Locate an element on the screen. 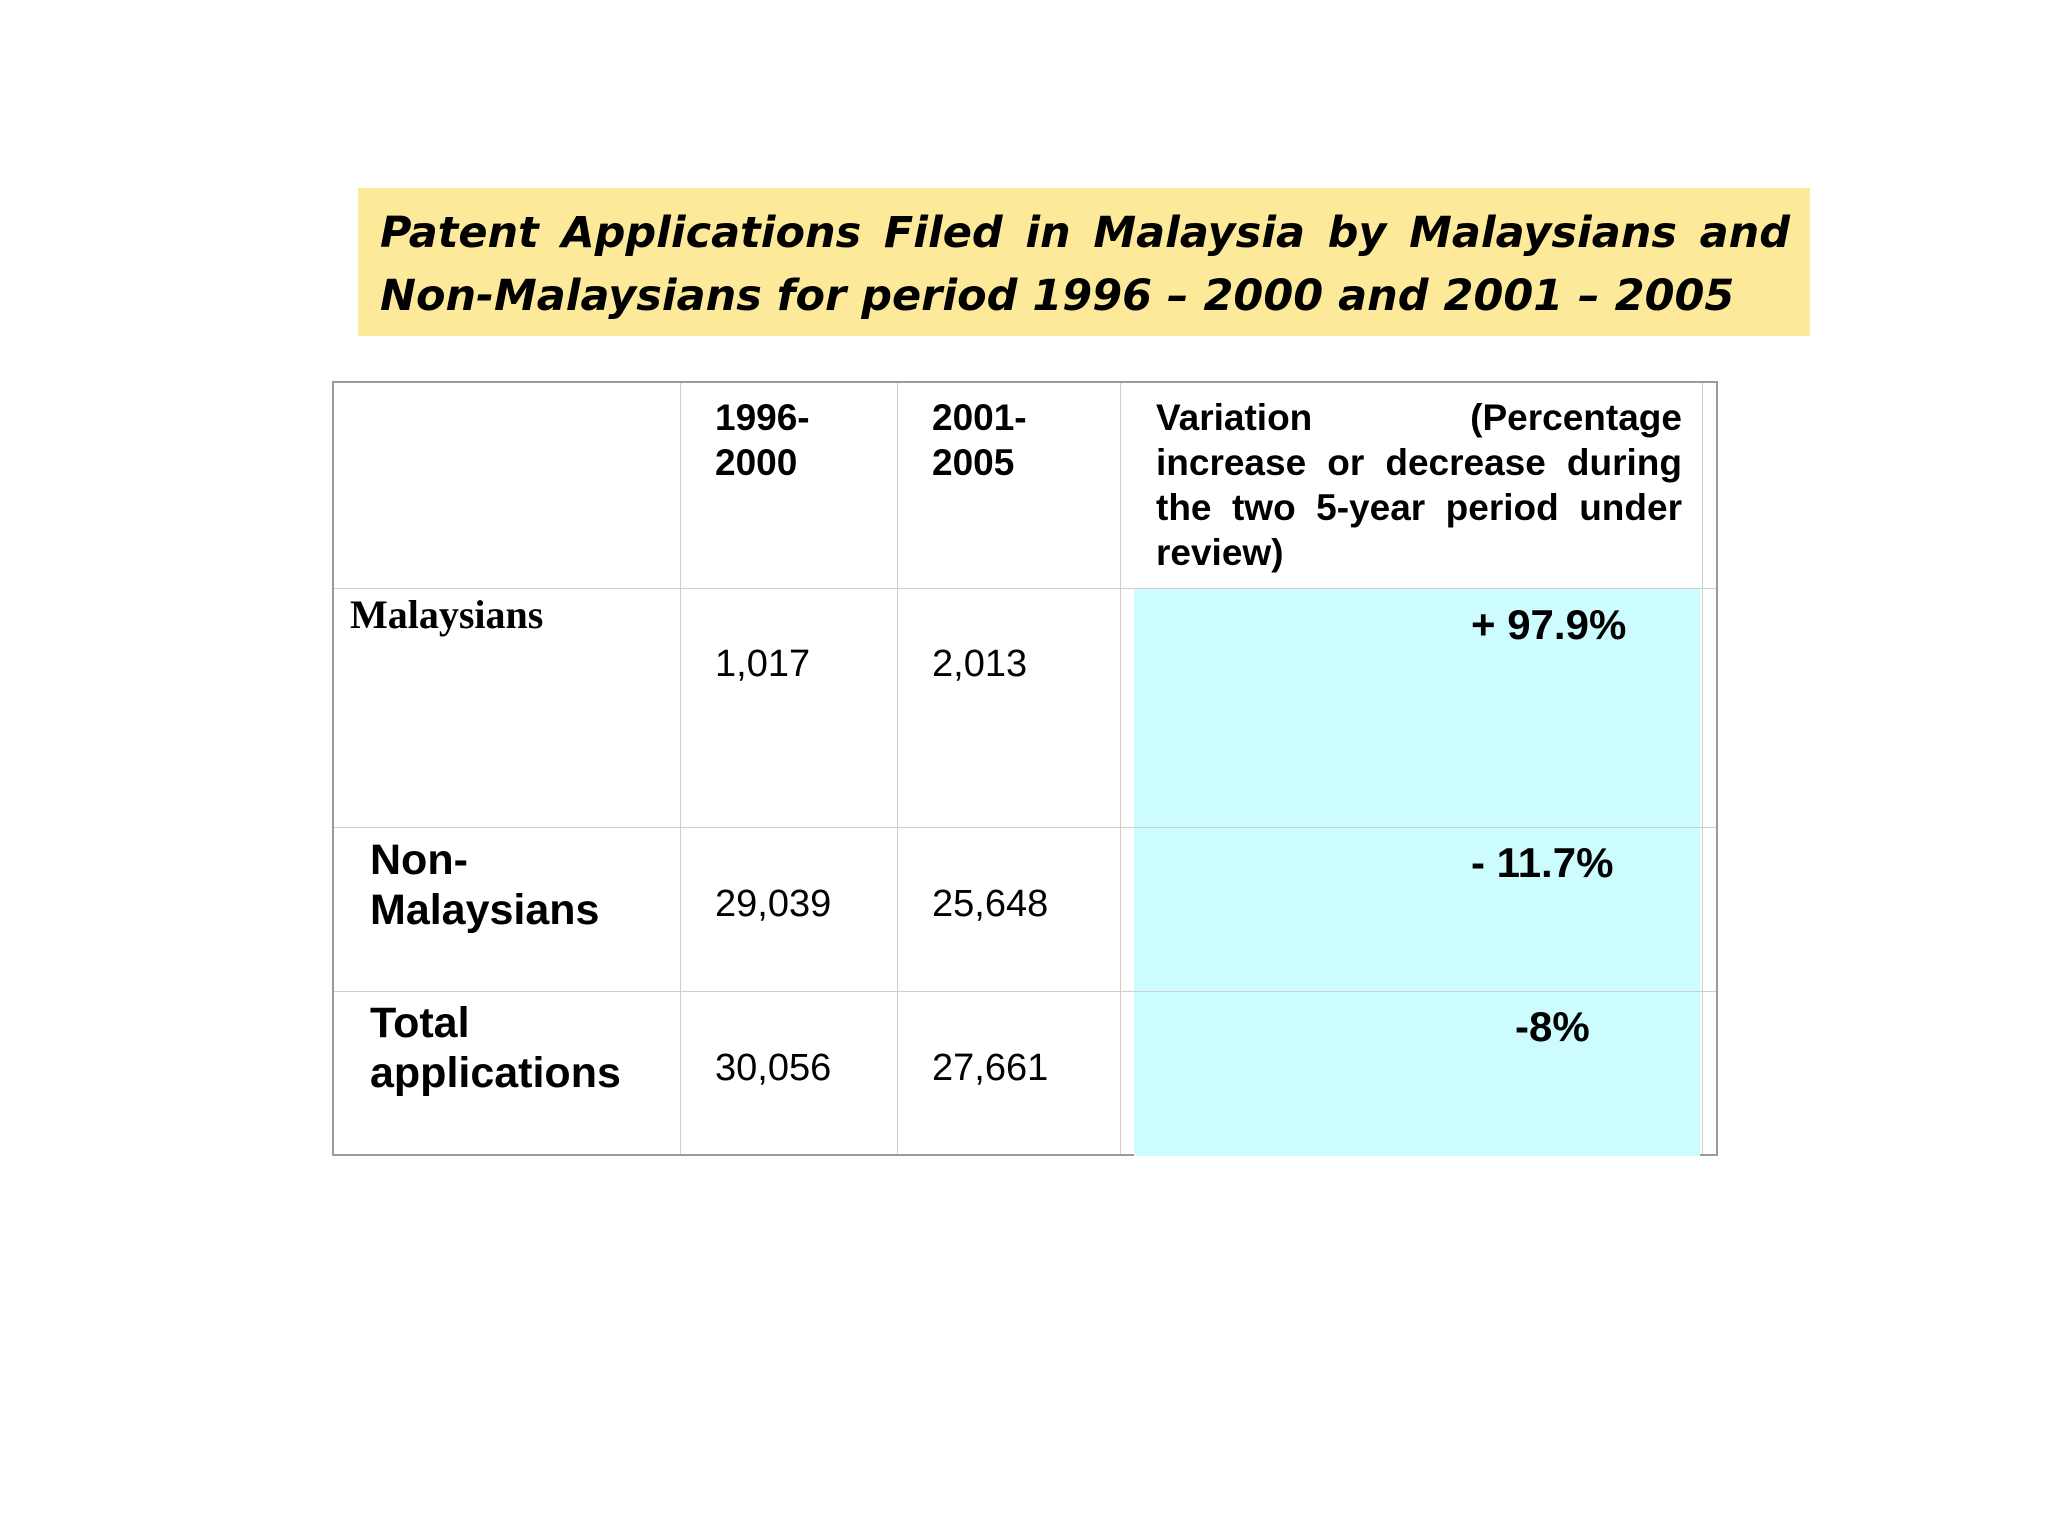  value-malaysians-2001-2005: 2,013 is located at coordinates (980, 664).